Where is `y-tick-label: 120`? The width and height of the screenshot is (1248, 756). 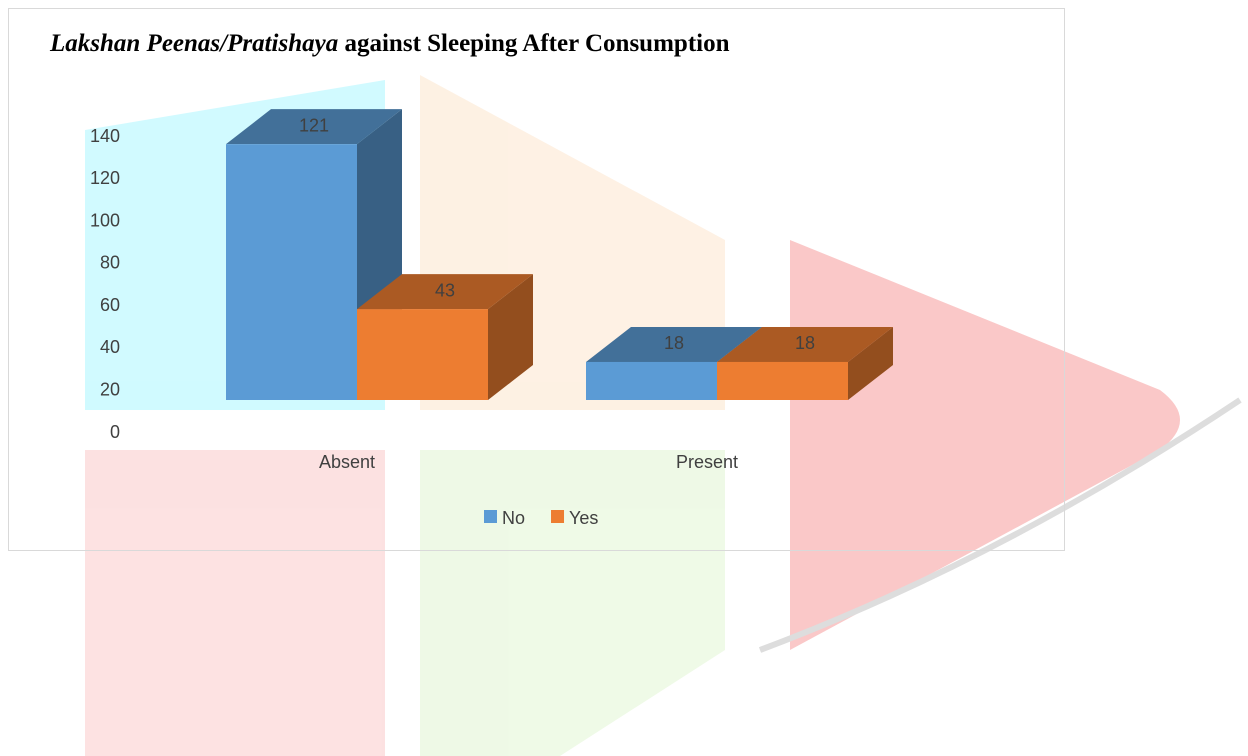
y-tick-label: 120 is located at coordinates (105, 178).